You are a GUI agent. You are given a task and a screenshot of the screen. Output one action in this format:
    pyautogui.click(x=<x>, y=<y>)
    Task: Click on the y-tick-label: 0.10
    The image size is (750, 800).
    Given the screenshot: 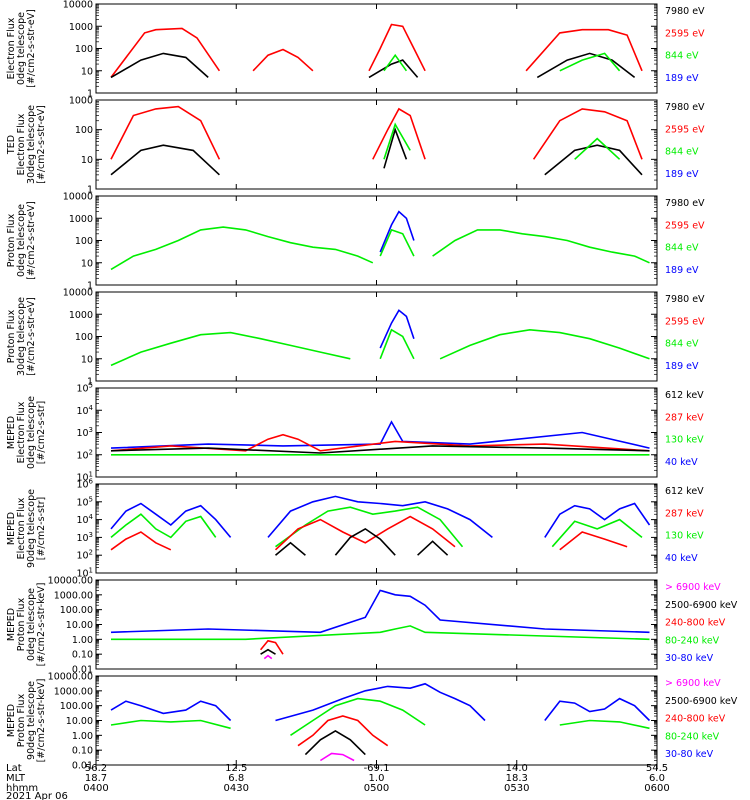 What is the action you would take?
    pyautogui.click(x=82, y=751)
    